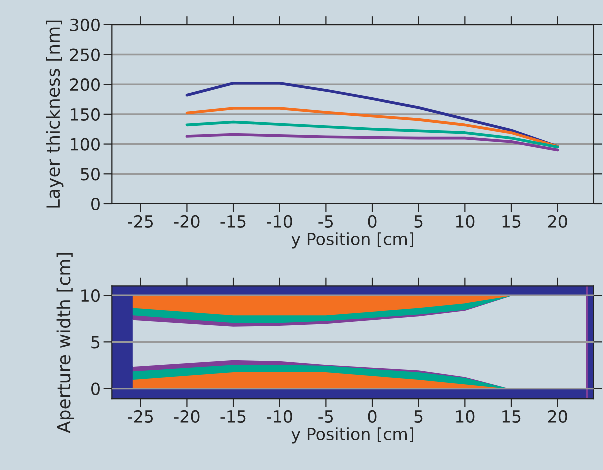 The width and height of the screenshot is (603, 470). What do you see at coordinates (96, 342) in the screenshot?
I see `y-tick-label: 5` at bounding box center [96, 342].